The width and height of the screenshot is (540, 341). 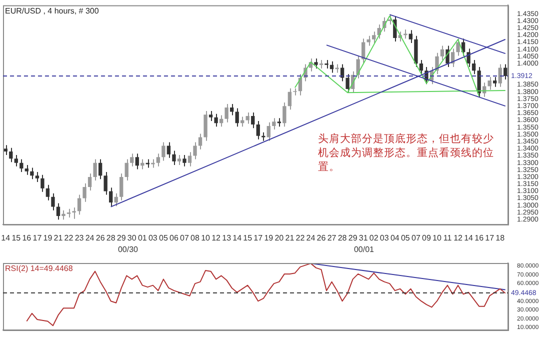 What do you see at coordinates (279, 237) in the screenshot?
I see `x-tick-label: 20` at bounding box center [279, 237].